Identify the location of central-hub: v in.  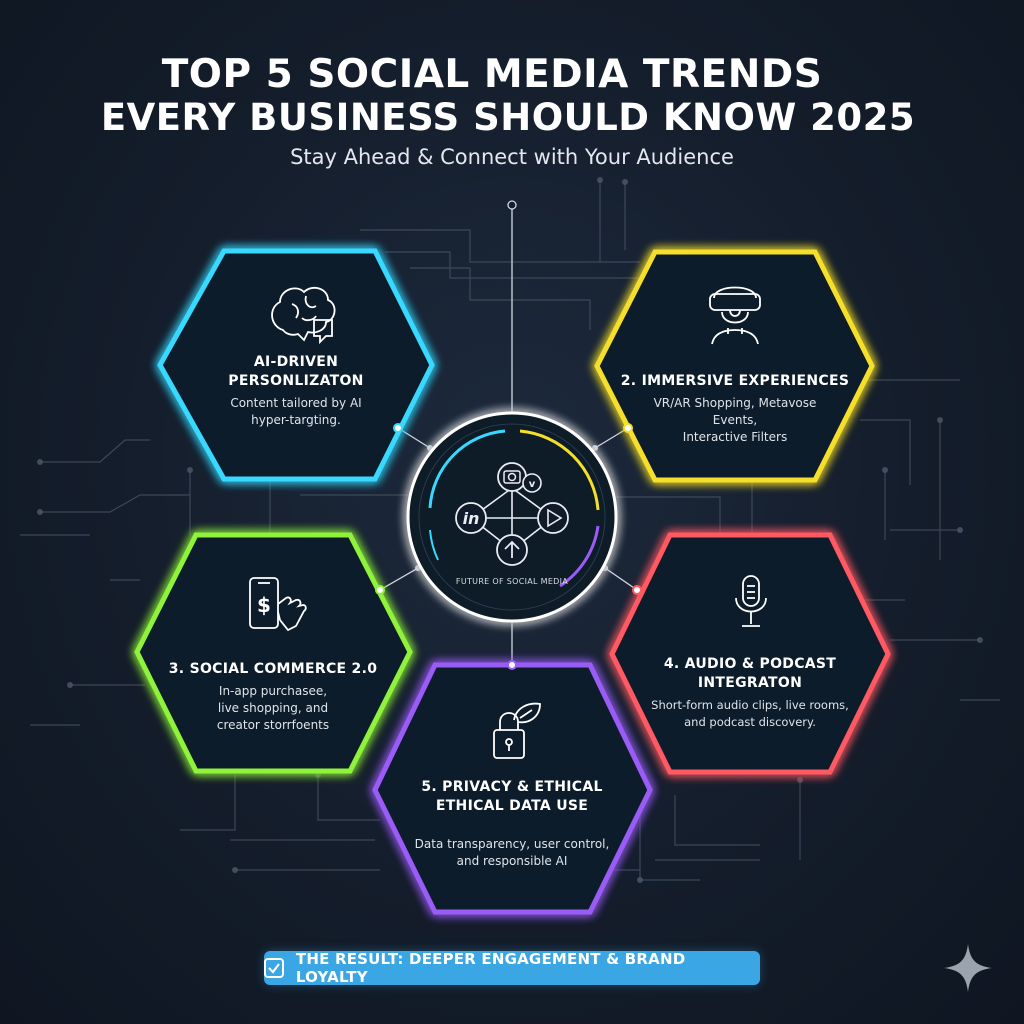
(512, 517).